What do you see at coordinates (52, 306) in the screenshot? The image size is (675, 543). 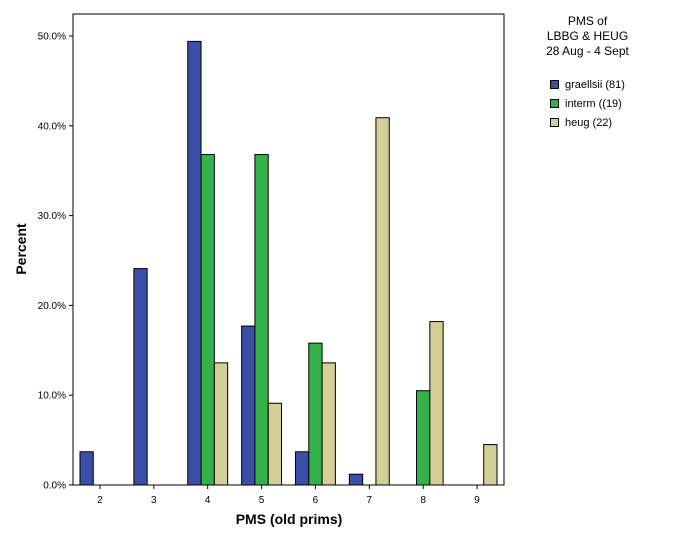 I see `y-tick-label: 20.0%` at bounding box center [52, 306].